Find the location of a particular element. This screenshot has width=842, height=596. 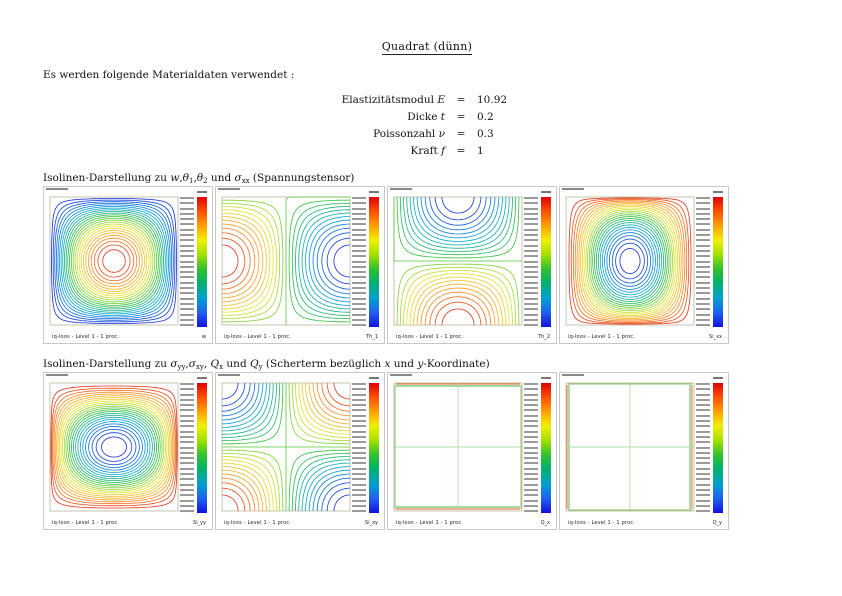

title-text: Quadrat (dünn) is located at coordinates (427, 47).